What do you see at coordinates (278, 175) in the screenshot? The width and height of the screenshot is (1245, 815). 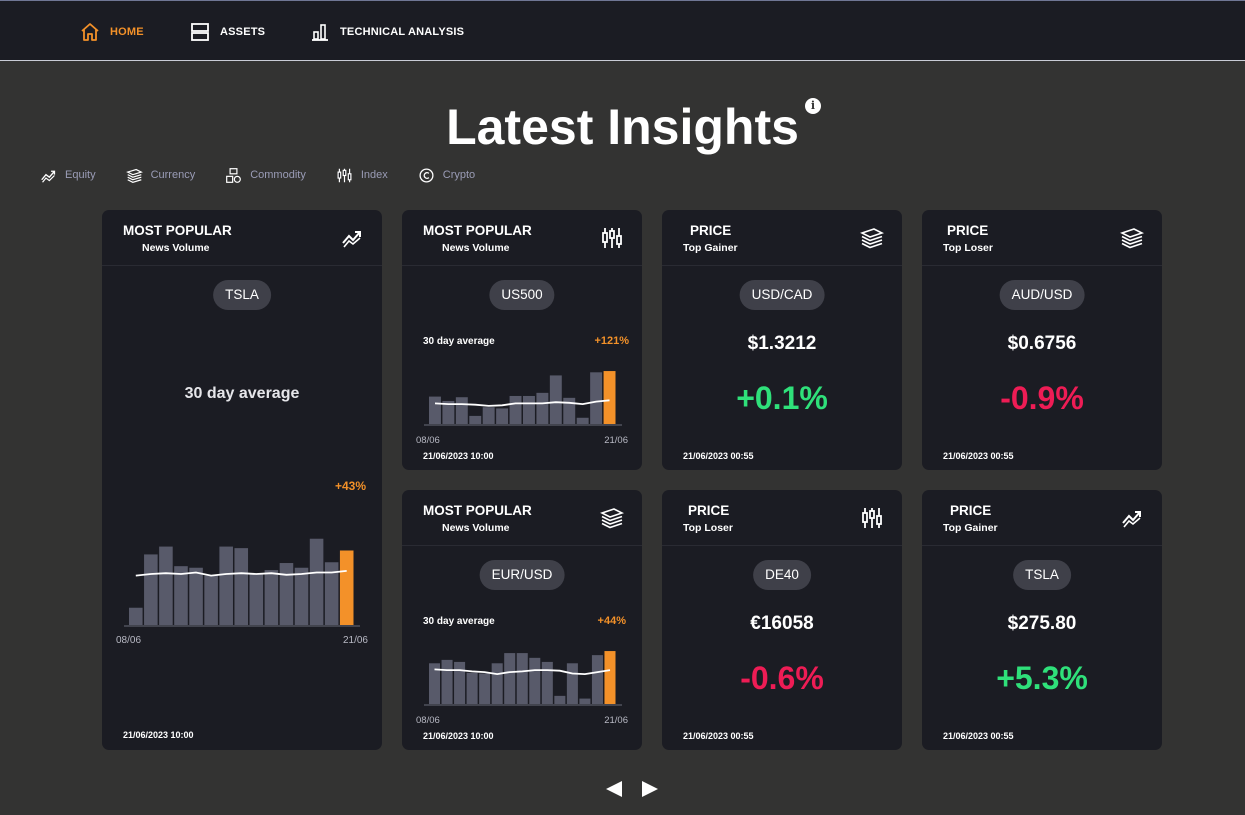 I see `filter-commodity-label: Commodity` at bounding box center [278, 175].